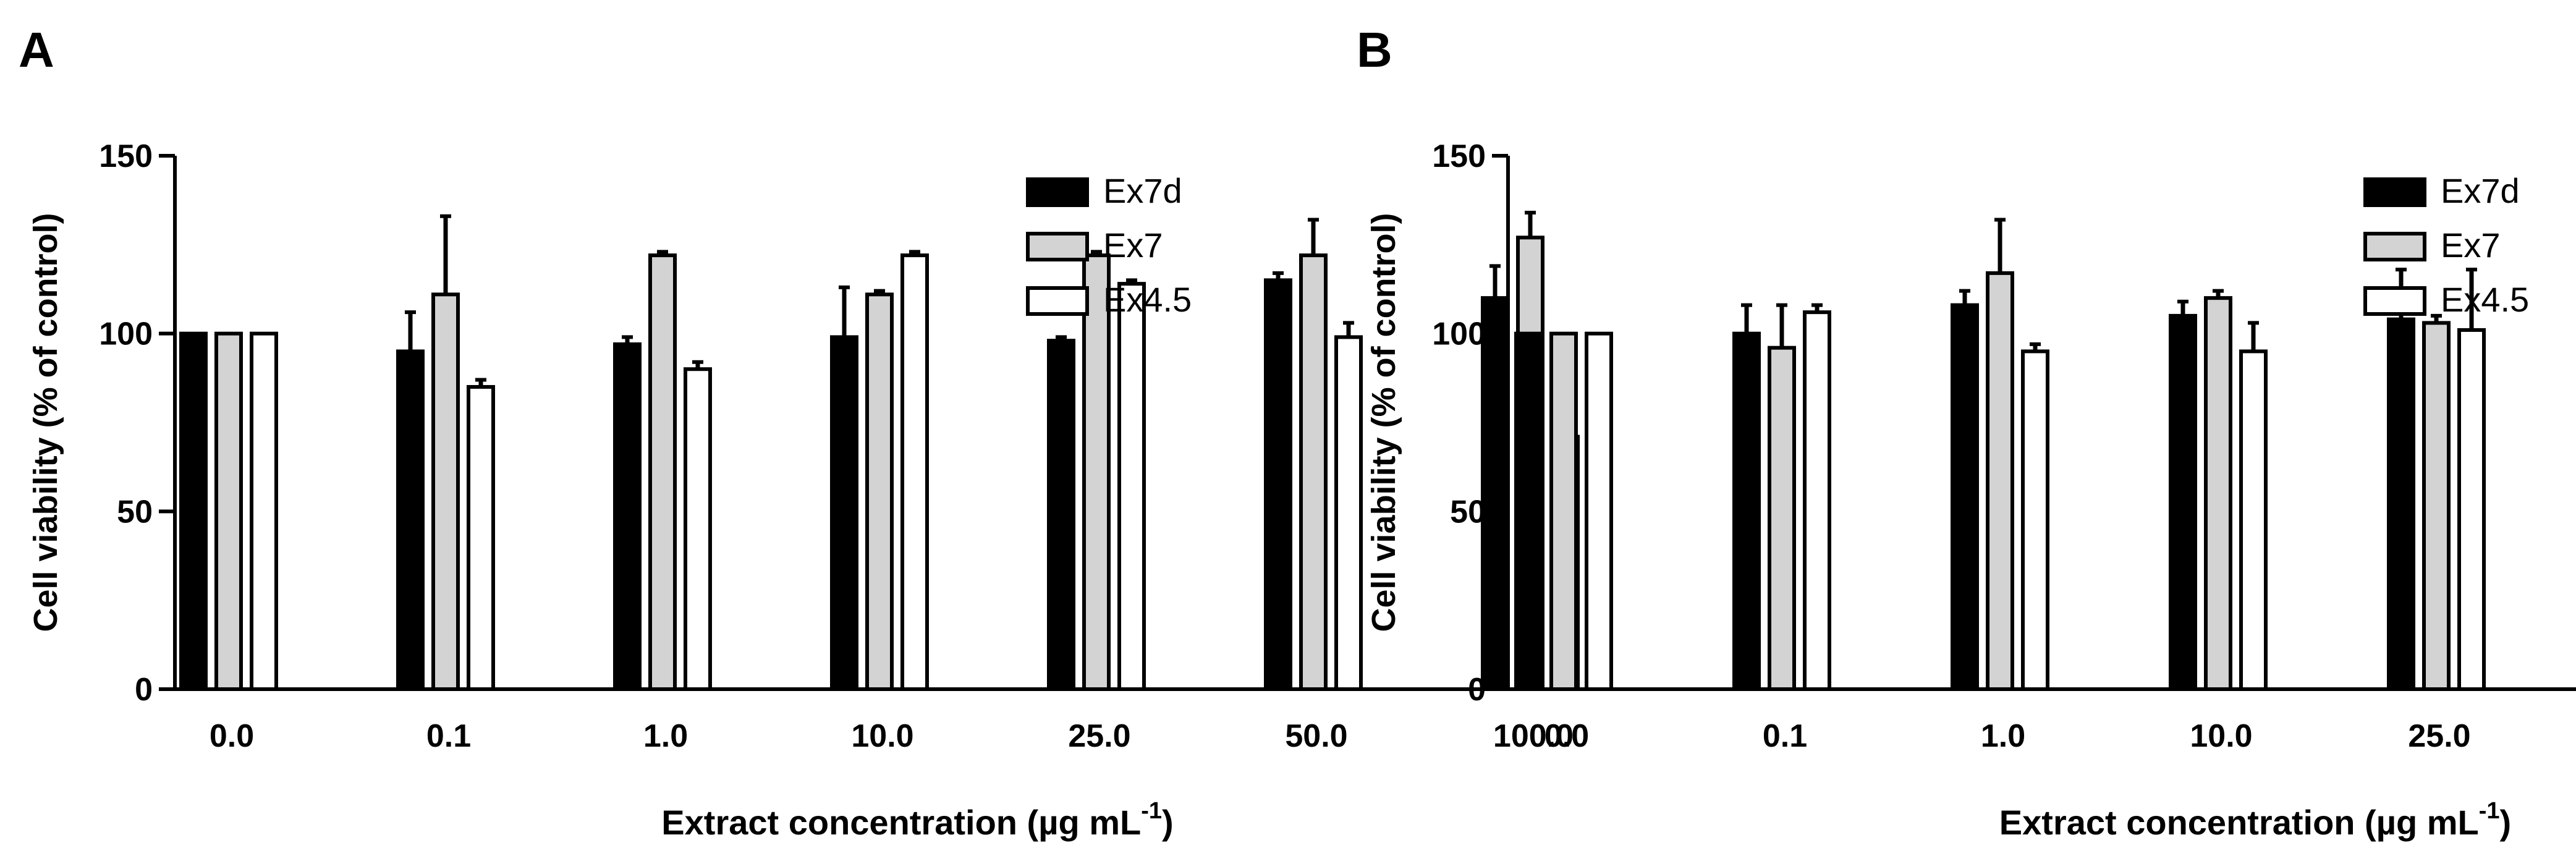  I want to click on x-tick-label: 100.0, so click(1533, 736).